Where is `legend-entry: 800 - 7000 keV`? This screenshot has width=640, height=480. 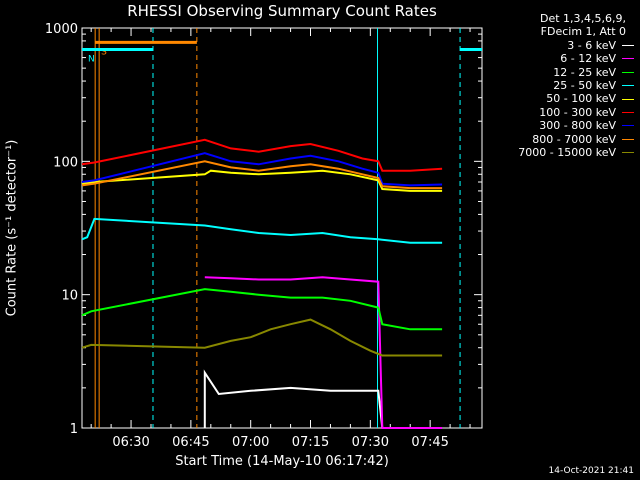 legend-entry: 800 - 7000 keV is located at coordinates (559, 139).